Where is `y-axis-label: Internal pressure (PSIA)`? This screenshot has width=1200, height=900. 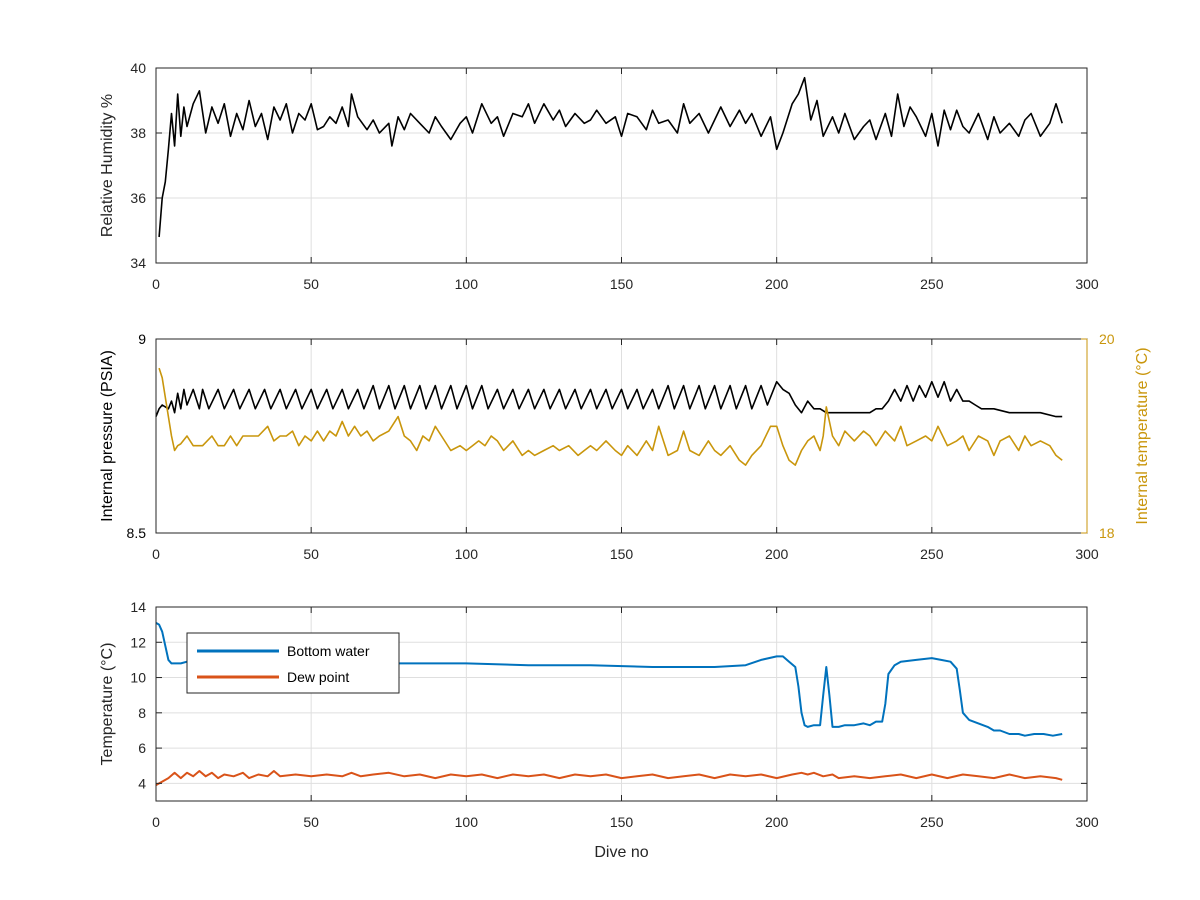
y-axis-label: Internal pressure (PSIA) is located at coordinates (107, 436).